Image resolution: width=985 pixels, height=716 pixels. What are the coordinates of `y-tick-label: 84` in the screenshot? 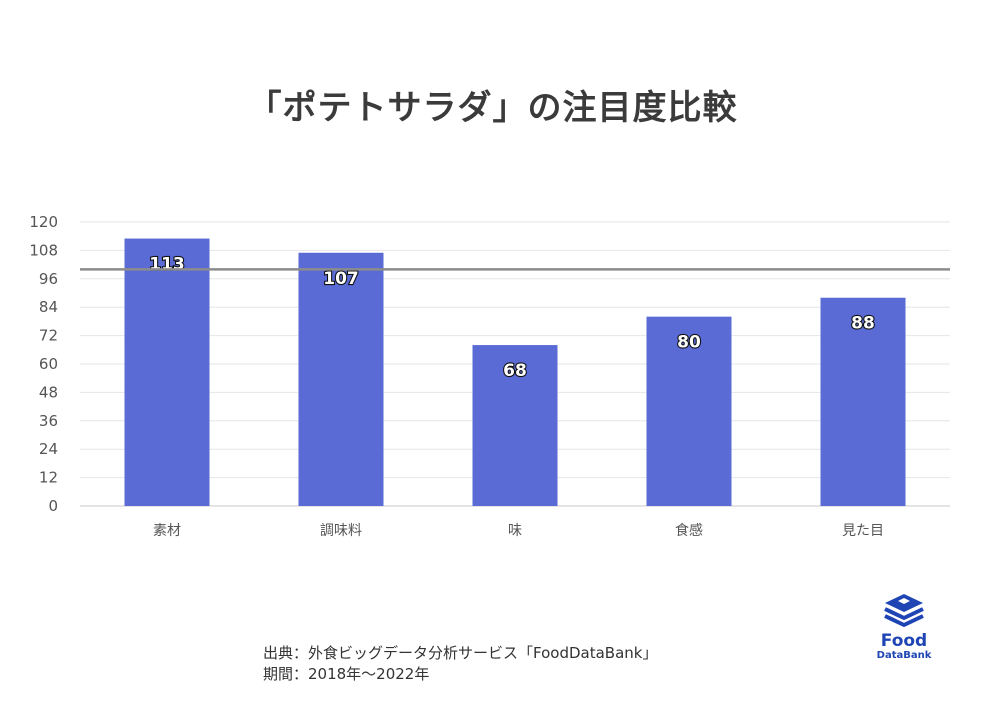 It's located at (48, 307).